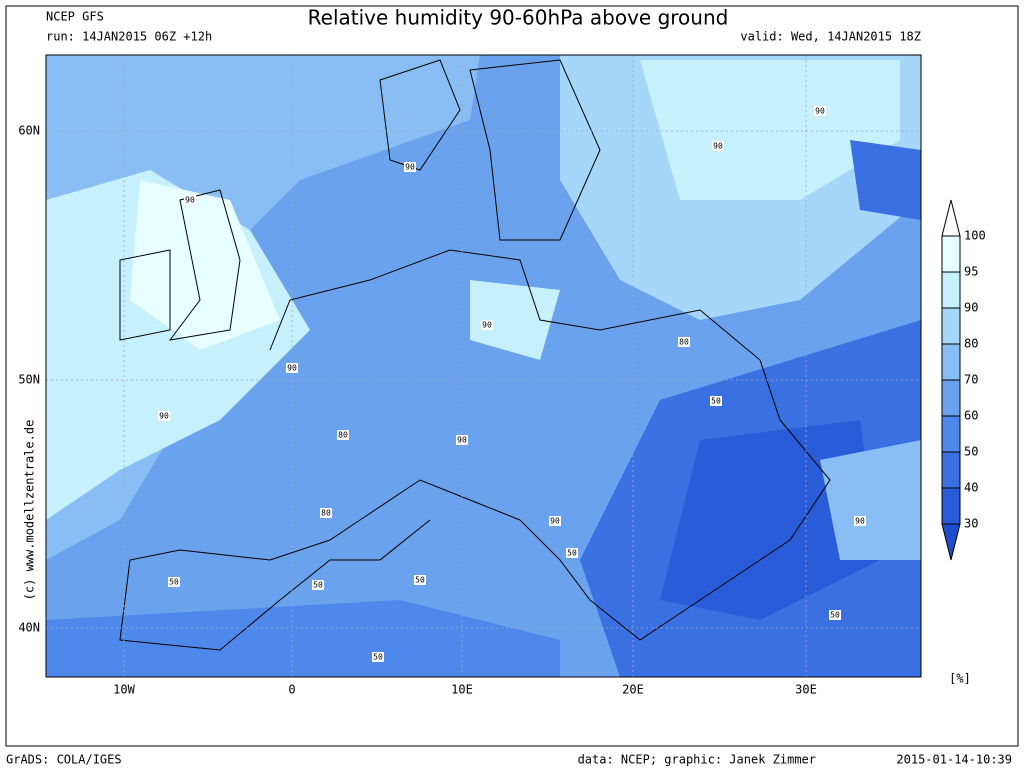 This screenshot has width=1024, height=768. I want to click on colorbar-label: 40, so click(971, 488).